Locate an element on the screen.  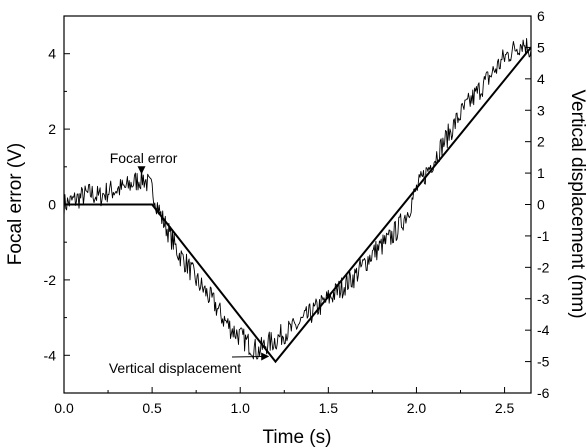
x-tick-label: 2.5 is located at coordinates (505, 408).